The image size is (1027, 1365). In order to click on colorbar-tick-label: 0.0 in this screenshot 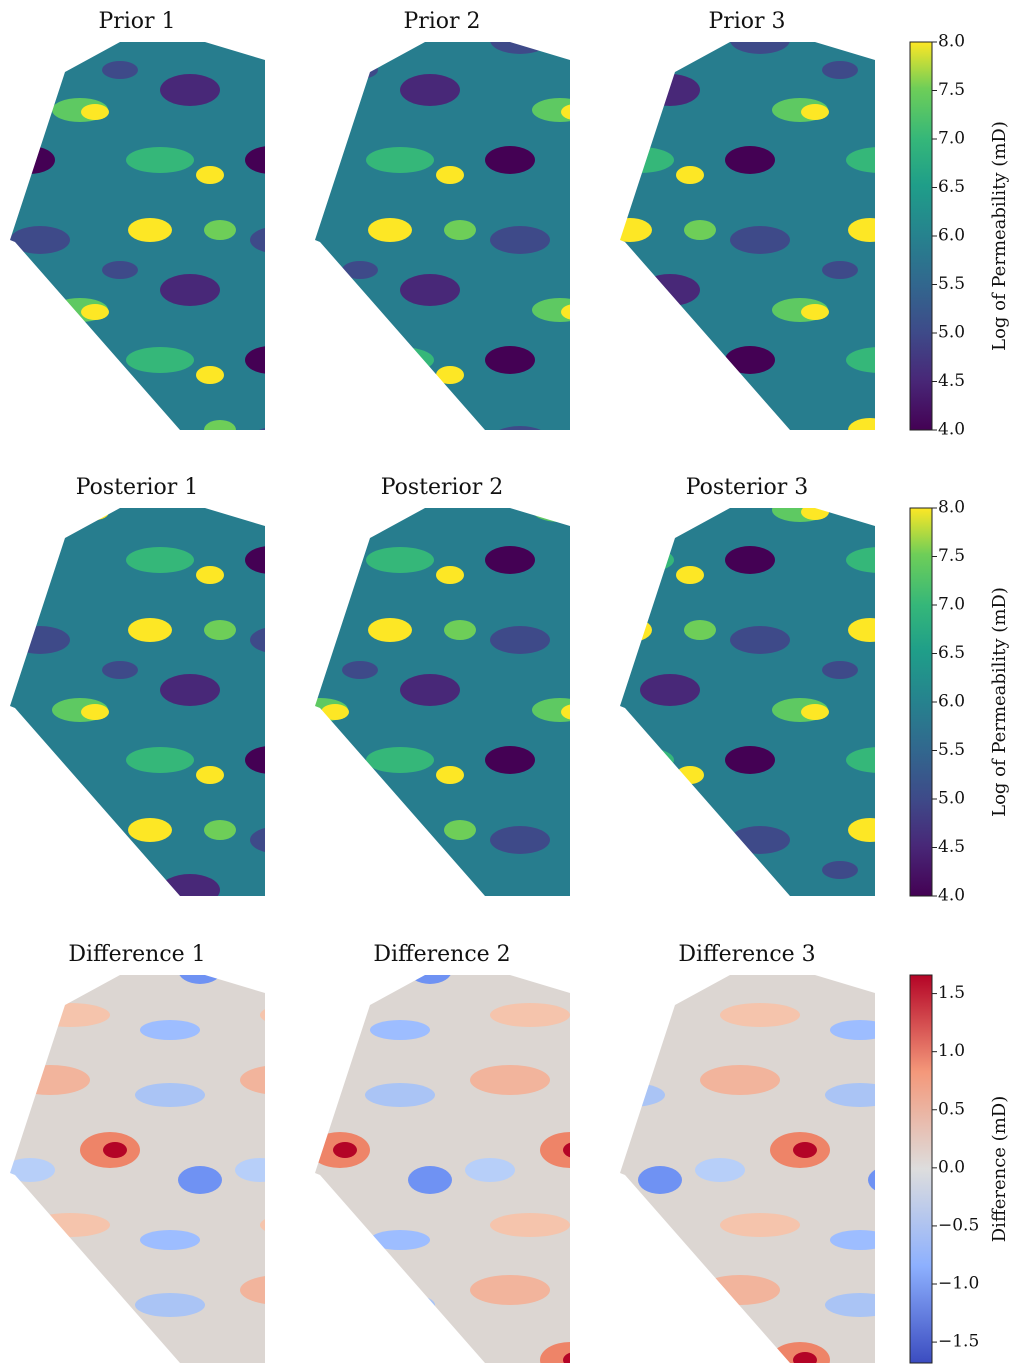, I will do `click(951, 1167)`.